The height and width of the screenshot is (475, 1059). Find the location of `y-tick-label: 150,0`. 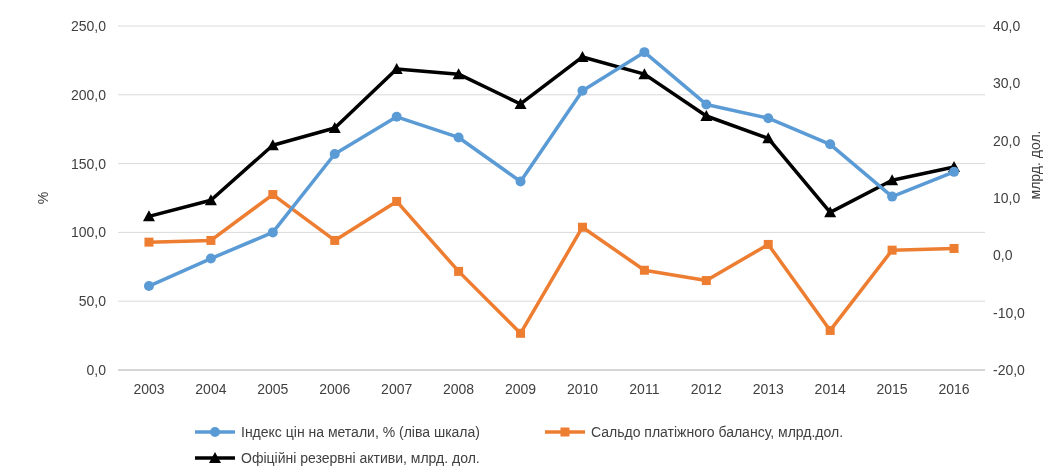

y-tick-label: 150,0 is located at coordinates (88, 163).